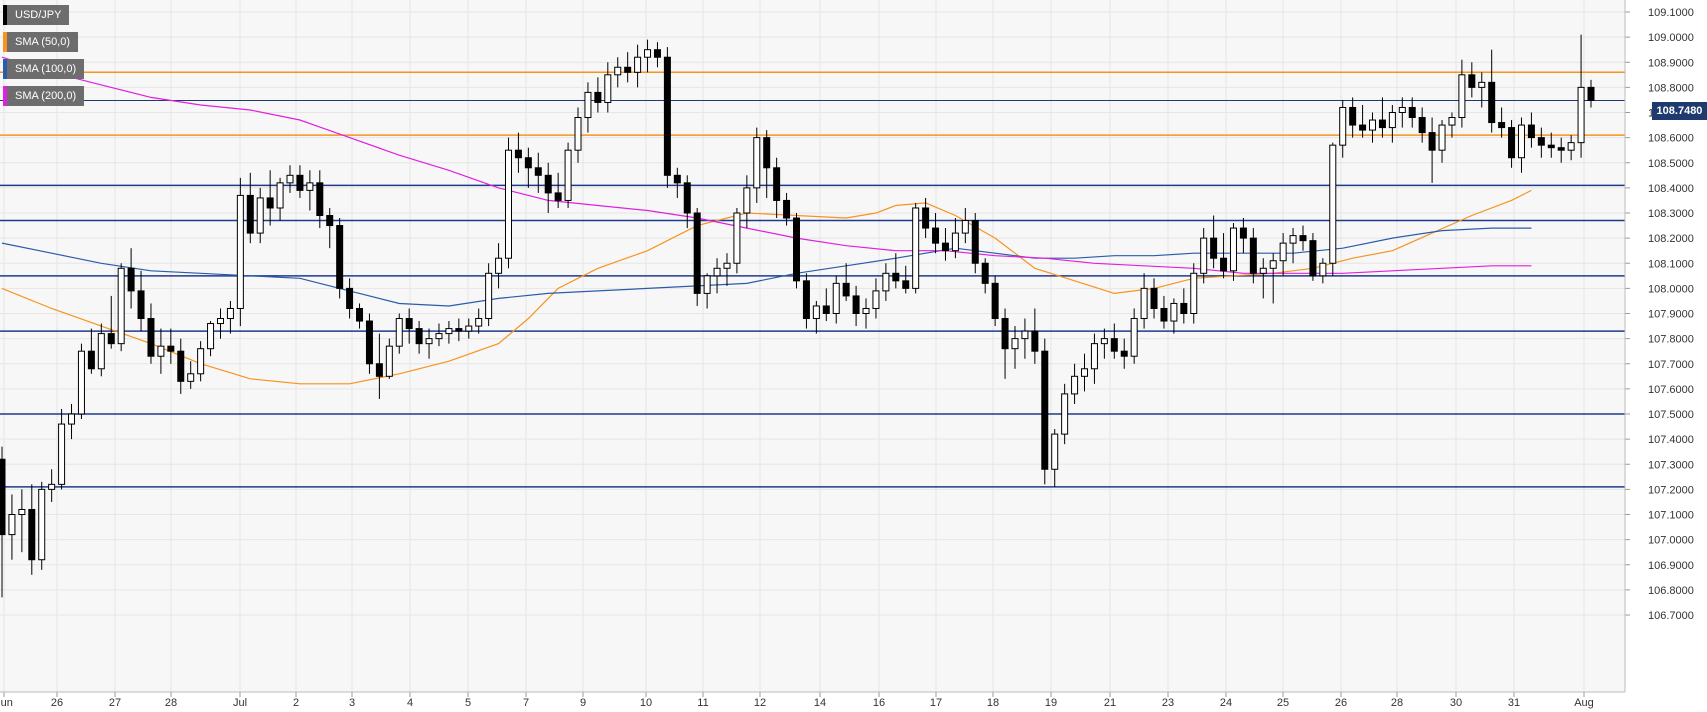 The width and height of the screenshot is (1707, 712). Describe the element at coordinates (1671, 541) in the screenshot. I see `y-tick-label: 107.0000` at that location.